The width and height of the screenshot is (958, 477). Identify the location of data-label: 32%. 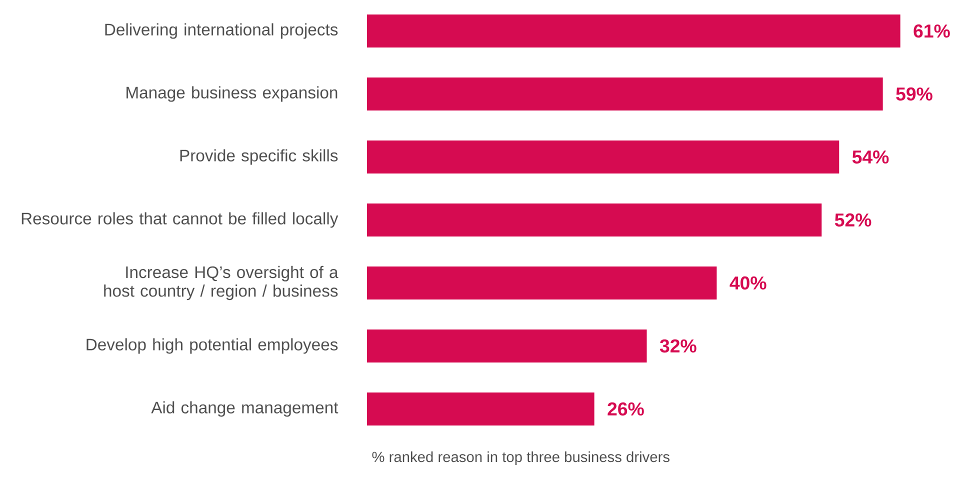
(678, 346).